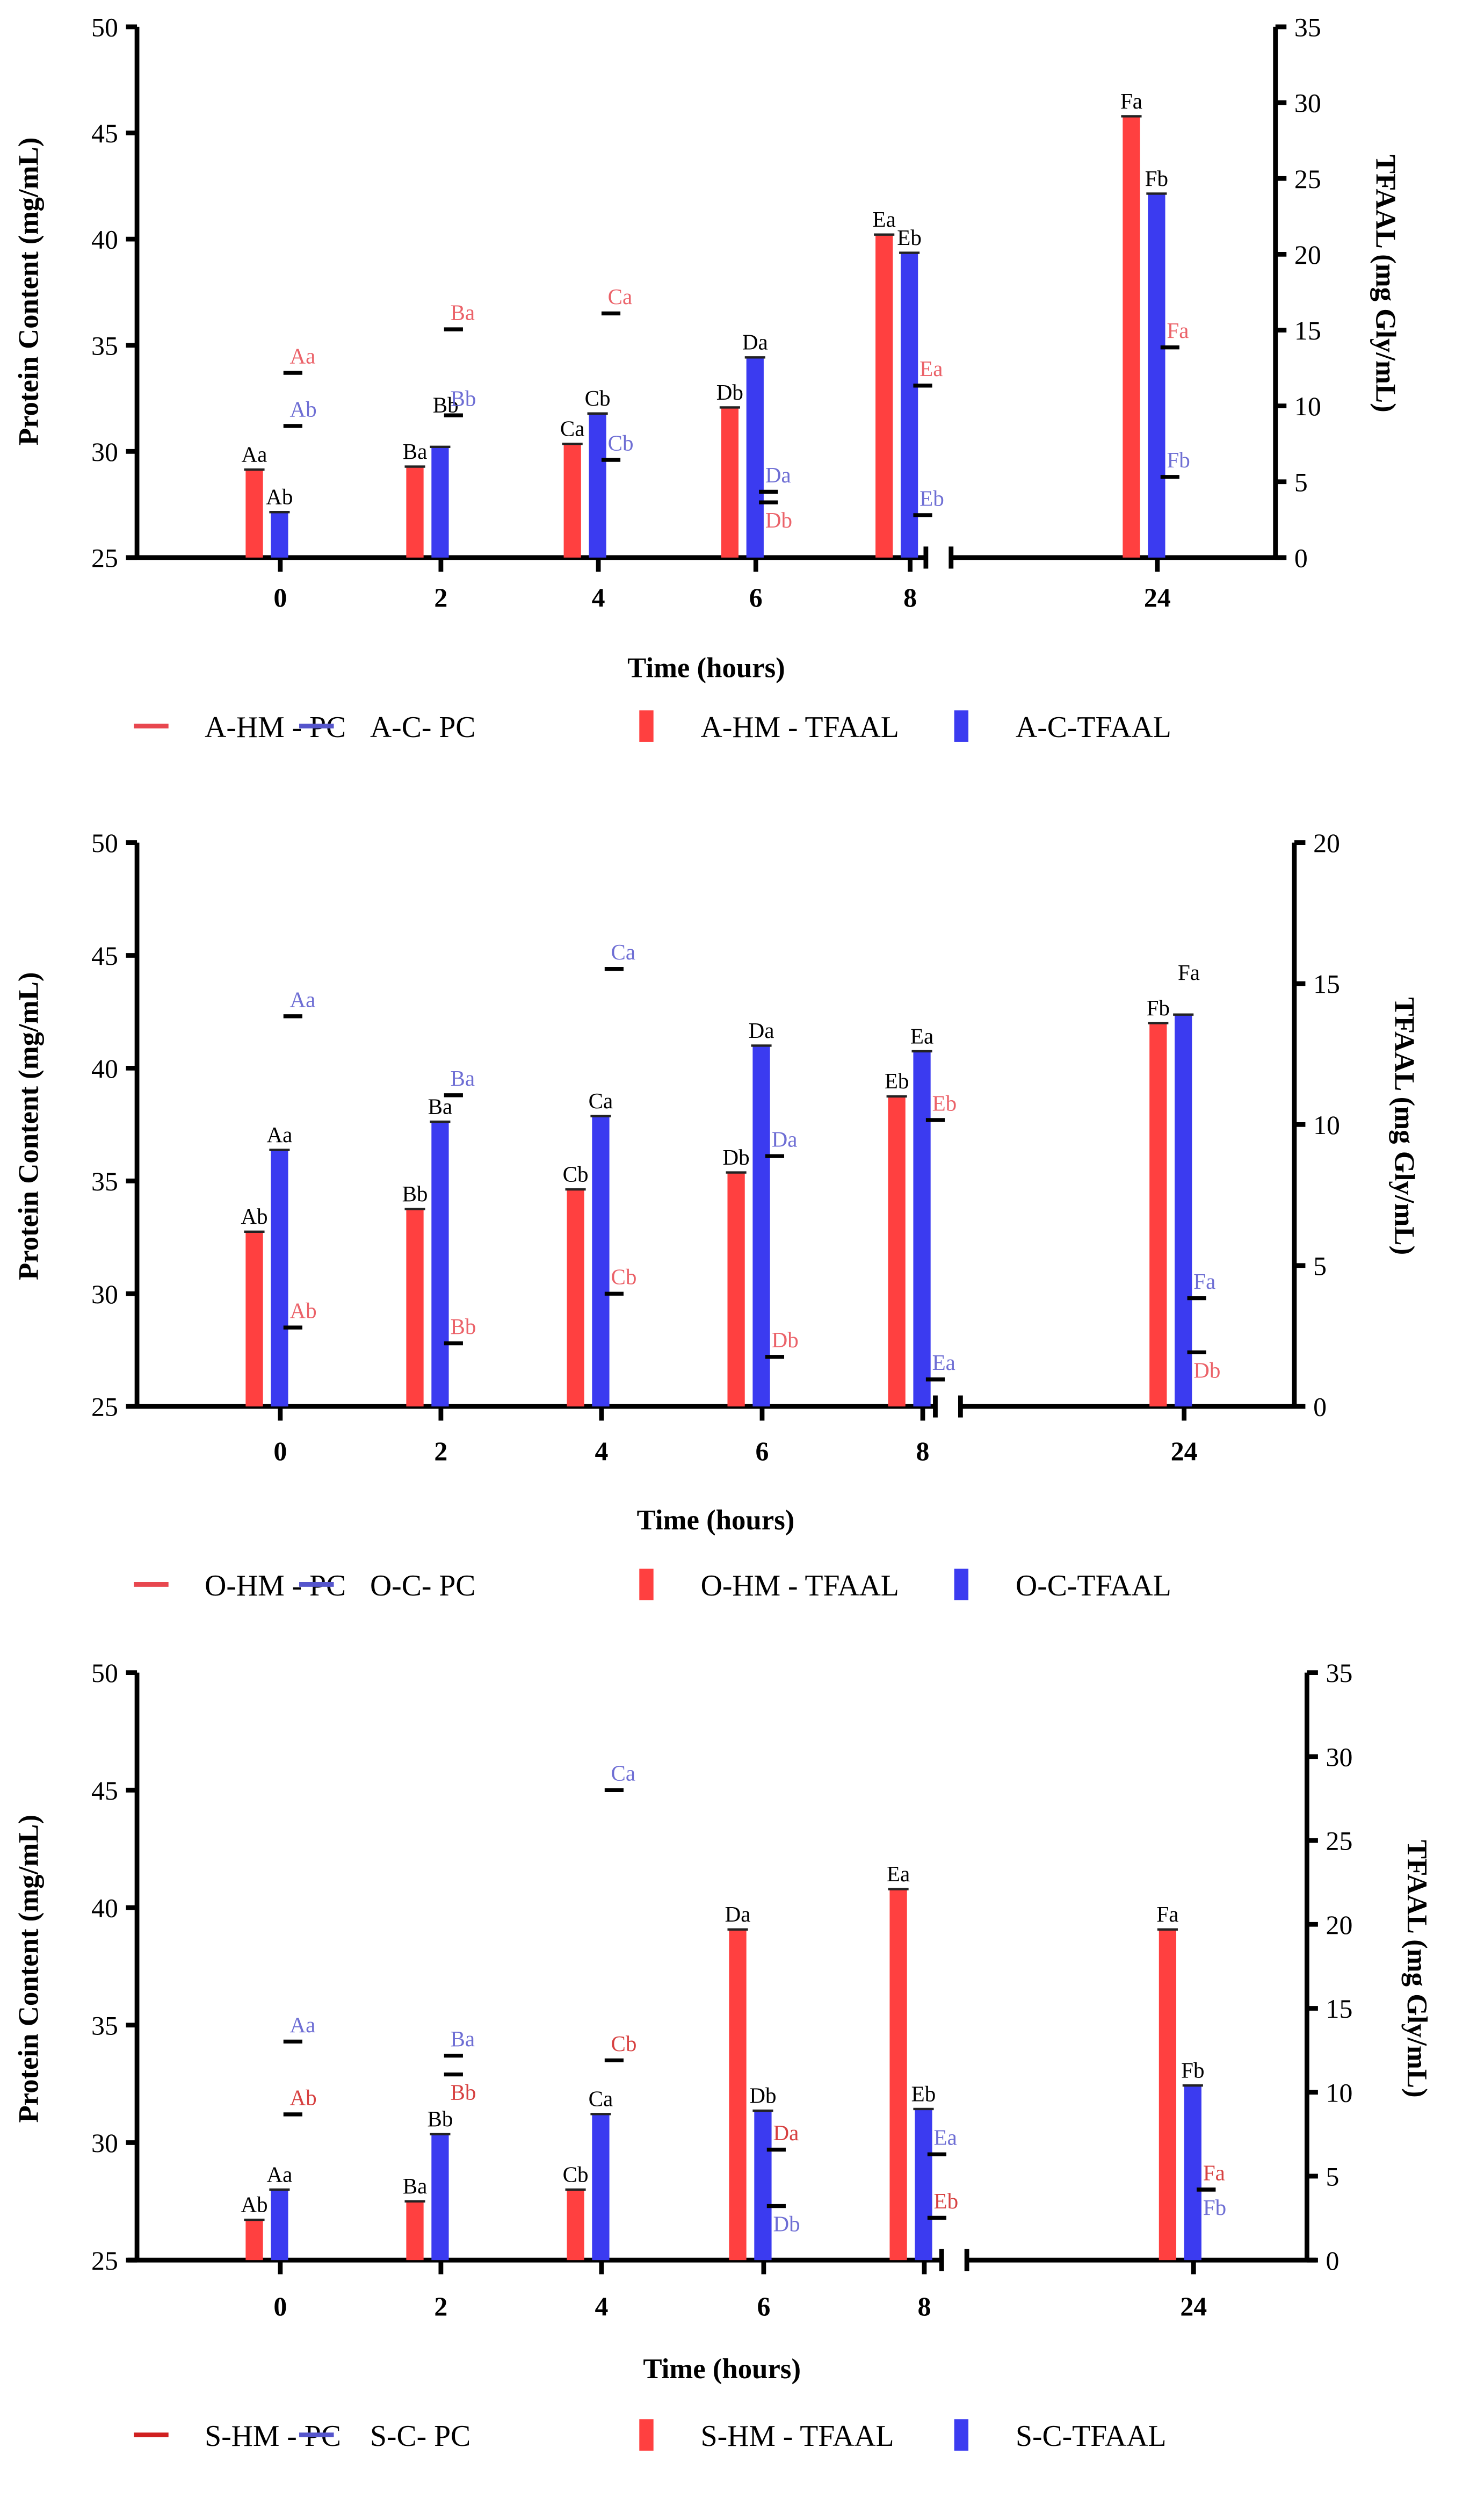 This screenshot has width=1477, height=2520. What do you see at coordinates (1091, 2436) in the screenshot?
I see `legend-entry: S-C-TFAAL` at bounding box center [1091, 2436].